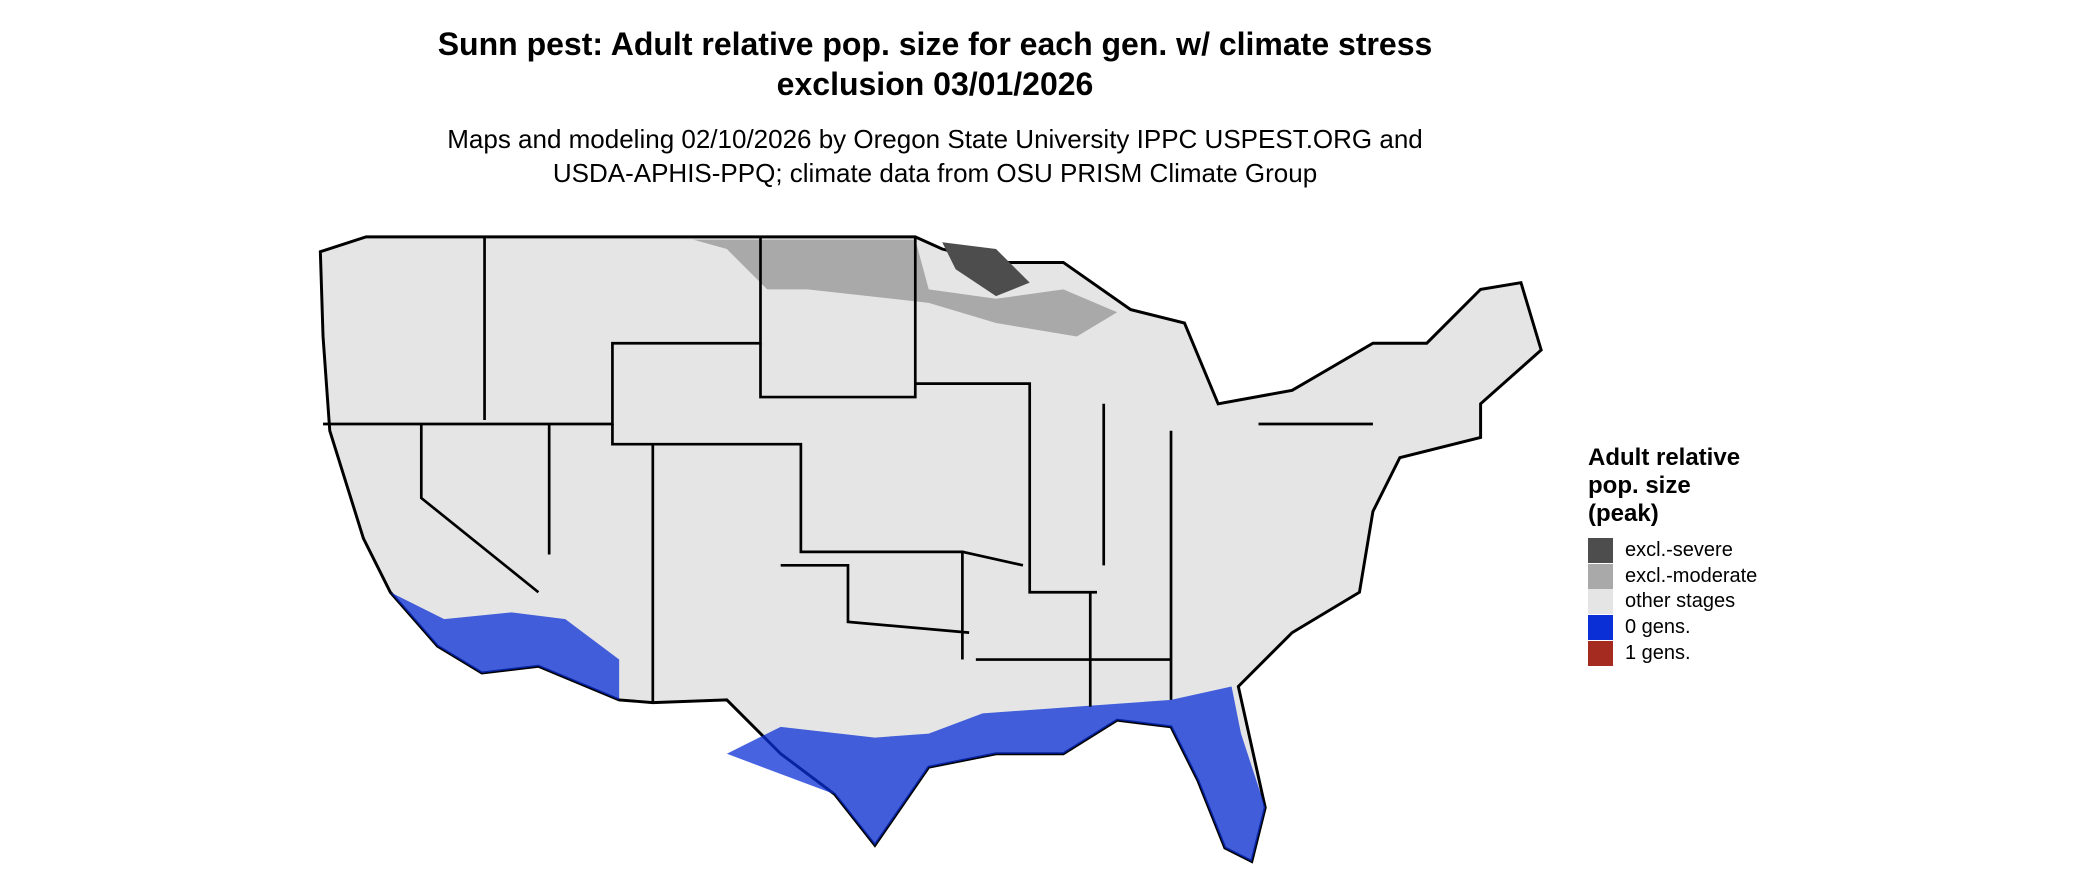 Image resolution: width=2100 pixels, height=892 pixels. What do you see at coordinates (505, 646) in the screenshot?
I see `southwest-area` at bounding box center [505, 646].